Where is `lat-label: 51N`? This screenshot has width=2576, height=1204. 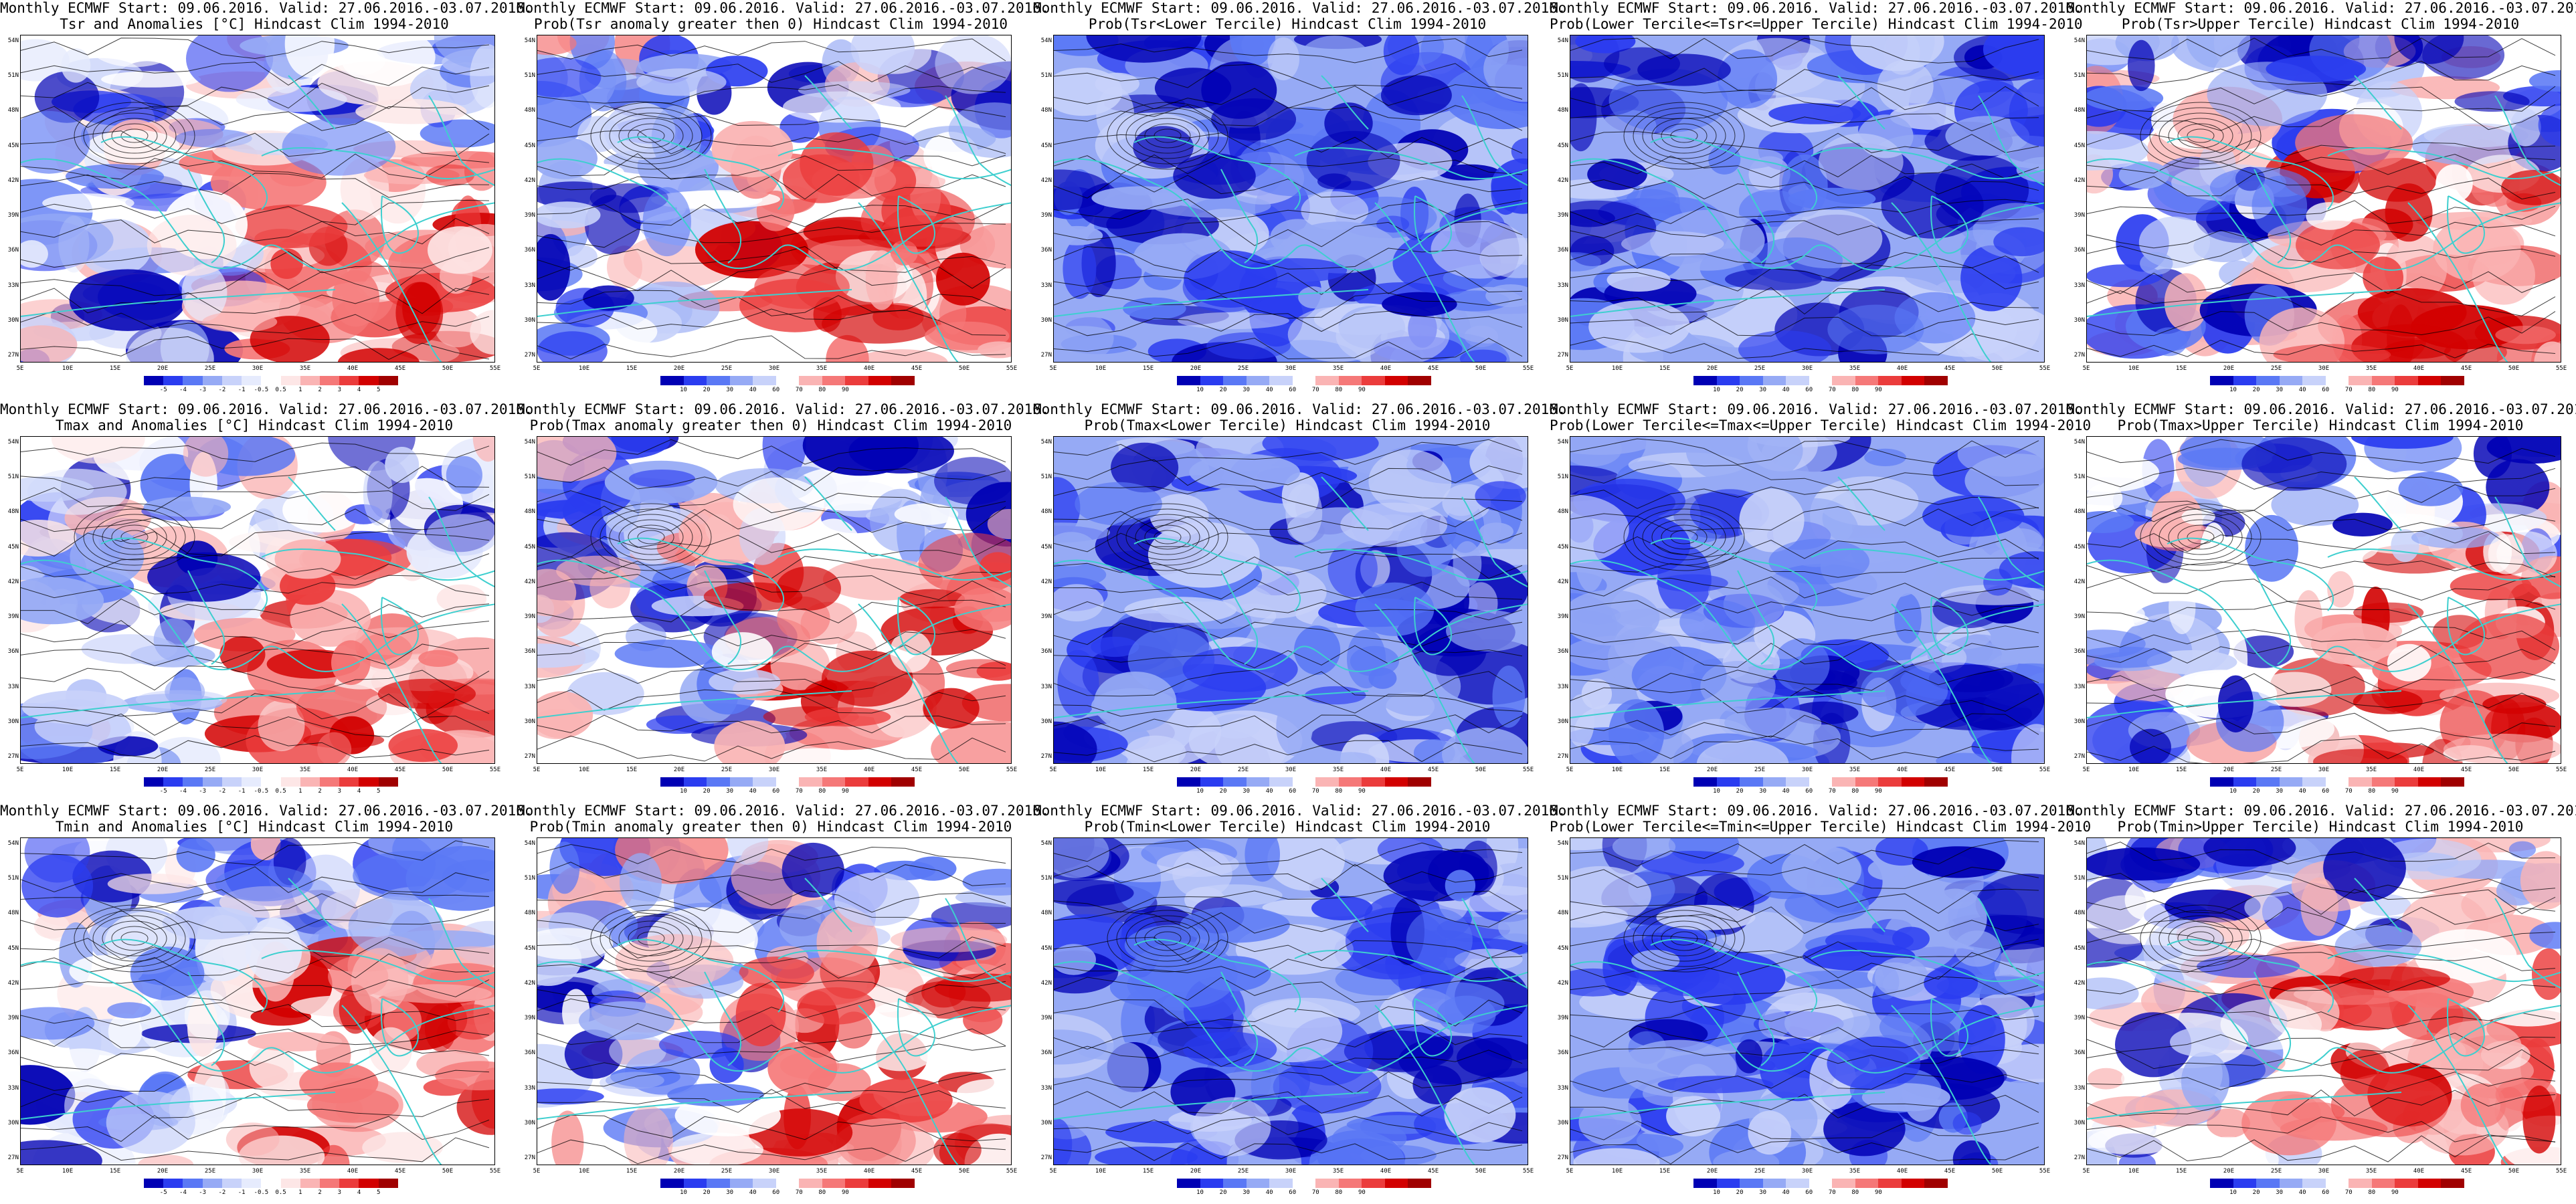
lat-label: 51N is located at coordinates (529, 477).